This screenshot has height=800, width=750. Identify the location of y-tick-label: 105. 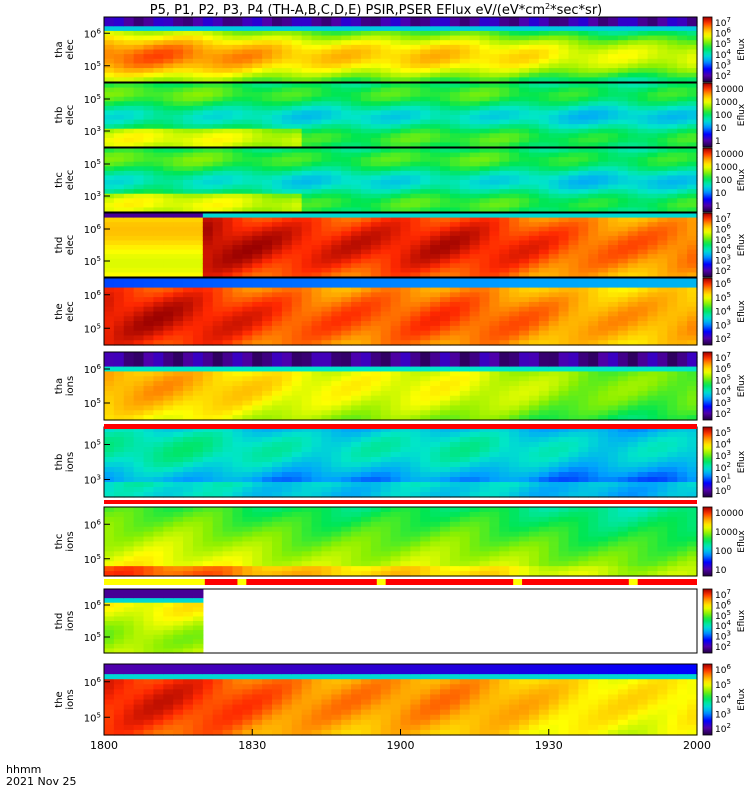
(92, 328).